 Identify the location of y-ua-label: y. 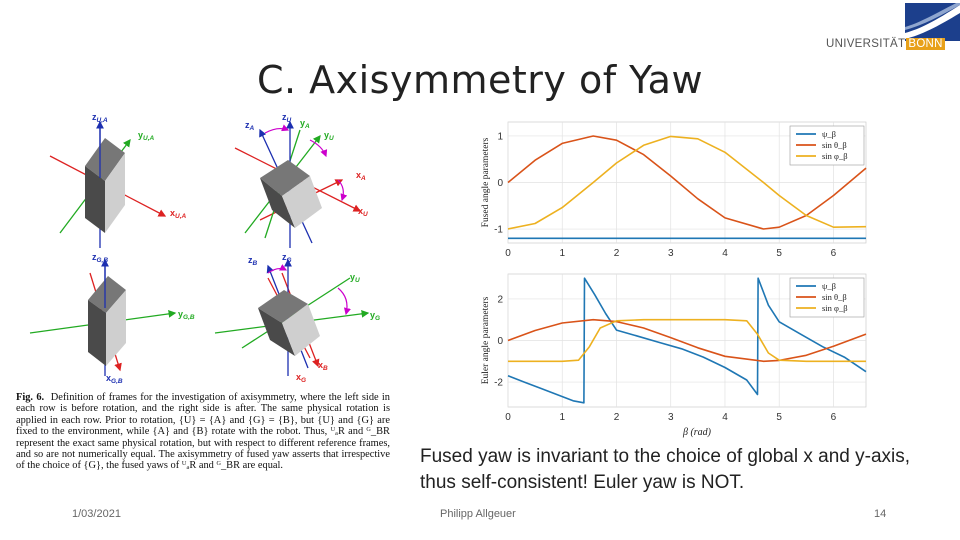
(140, 135).